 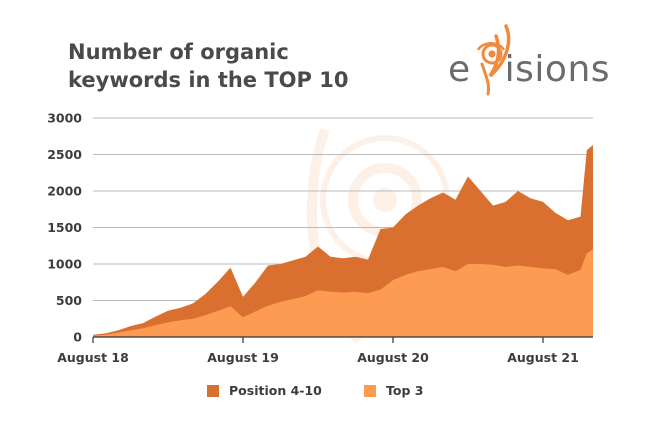 What do you see at coordinates (64, 118) in the screenshot?
I see `y-tick-label-3000: 3000` at bounding box center [64, 118].